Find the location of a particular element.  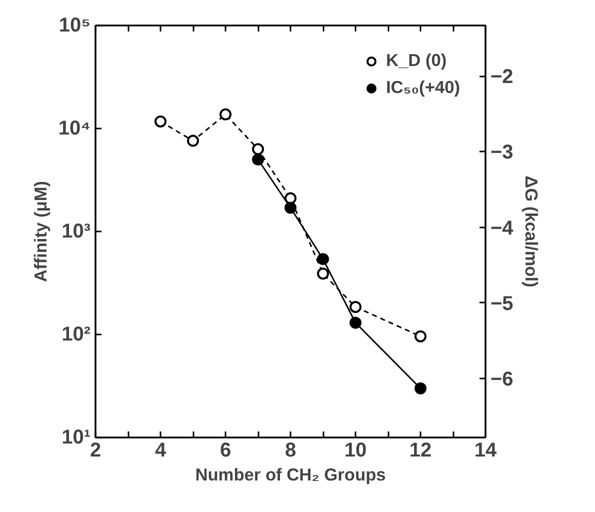

x-tick-label: 6 is located at coordinates (226, 451).